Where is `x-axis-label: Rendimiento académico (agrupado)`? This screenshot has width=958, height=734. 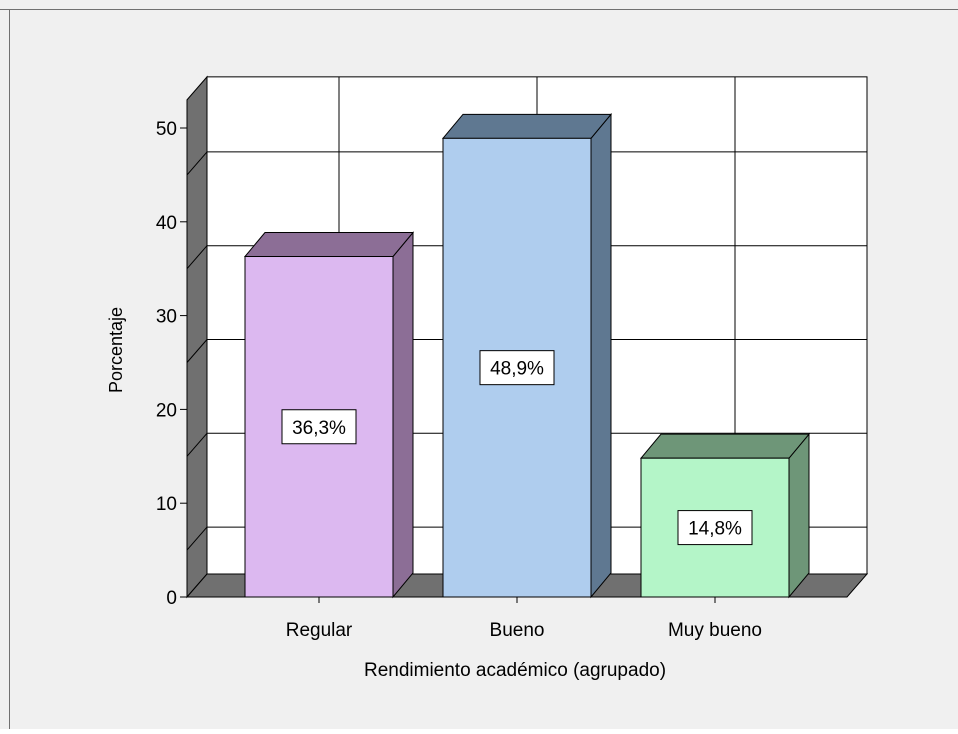 x-axis-label: Rendimiento académico (agrupado) is located at coordinates (515, 670).